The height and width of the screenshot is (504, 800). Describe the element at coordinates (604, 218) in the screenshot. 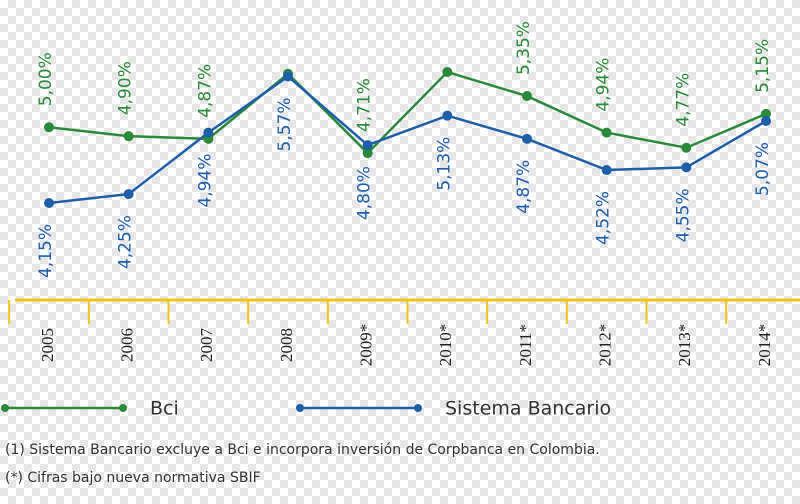

I see `data-label: 4,52%` at that location.